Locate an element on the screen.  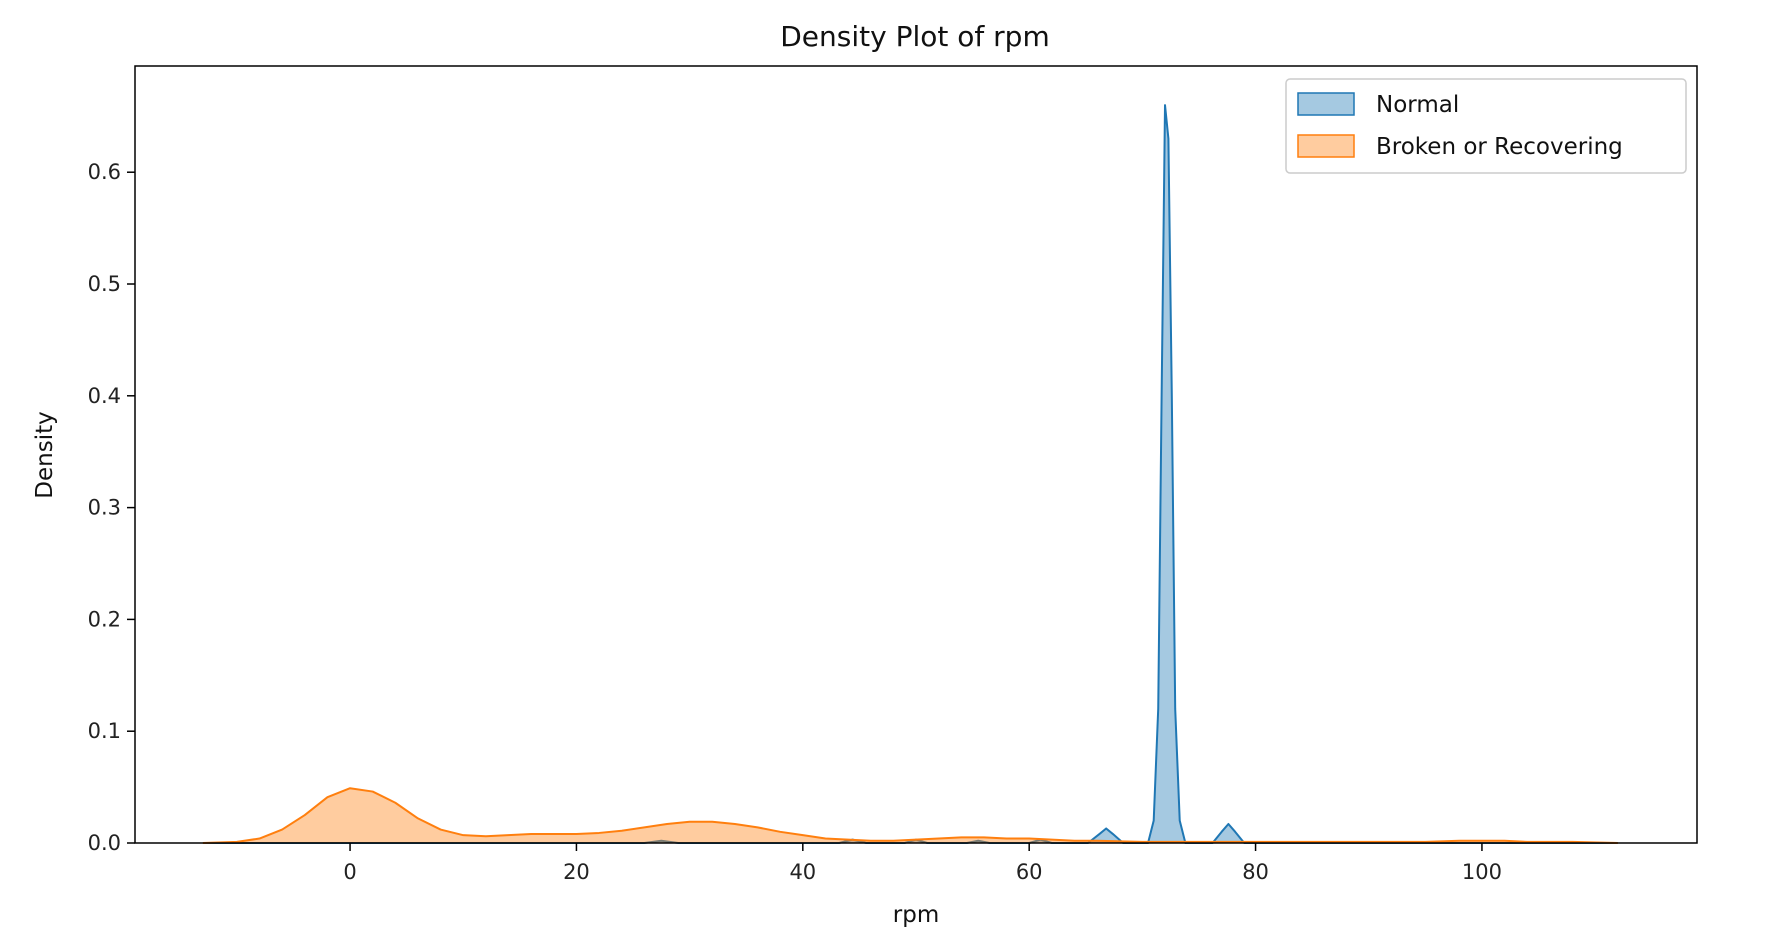
legend-box is located at coordinates (1486, 126).